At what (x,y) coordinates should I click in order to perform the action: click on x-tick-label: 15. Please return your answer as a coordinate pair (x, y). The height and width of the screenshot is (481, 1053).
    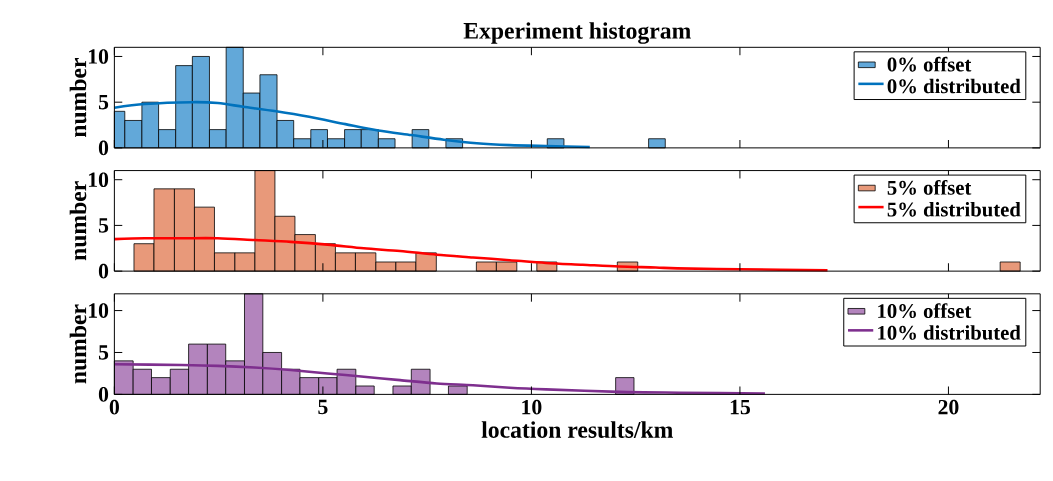
    Looking at the image, I should click on (740, 407).